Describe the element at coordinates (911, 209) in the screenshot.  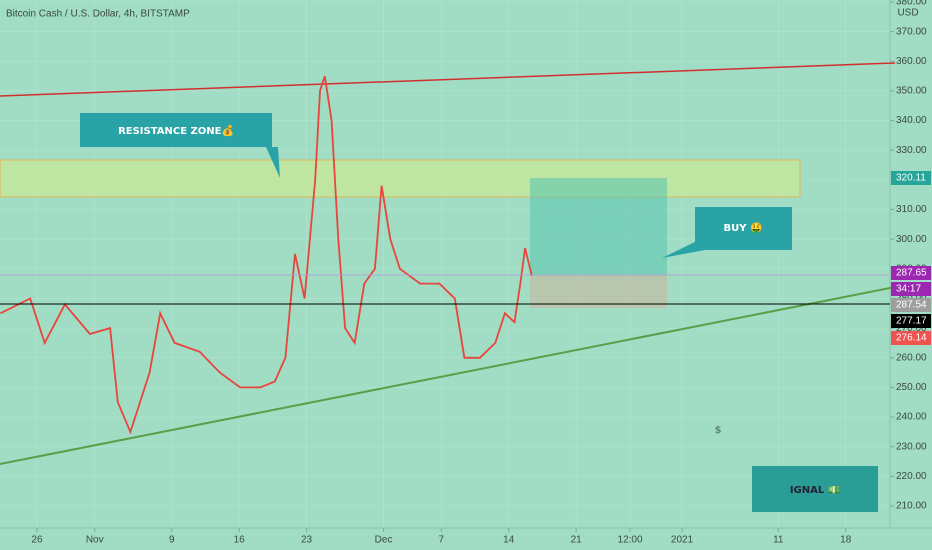
I see `y-tick-label: 310.00` at that location.